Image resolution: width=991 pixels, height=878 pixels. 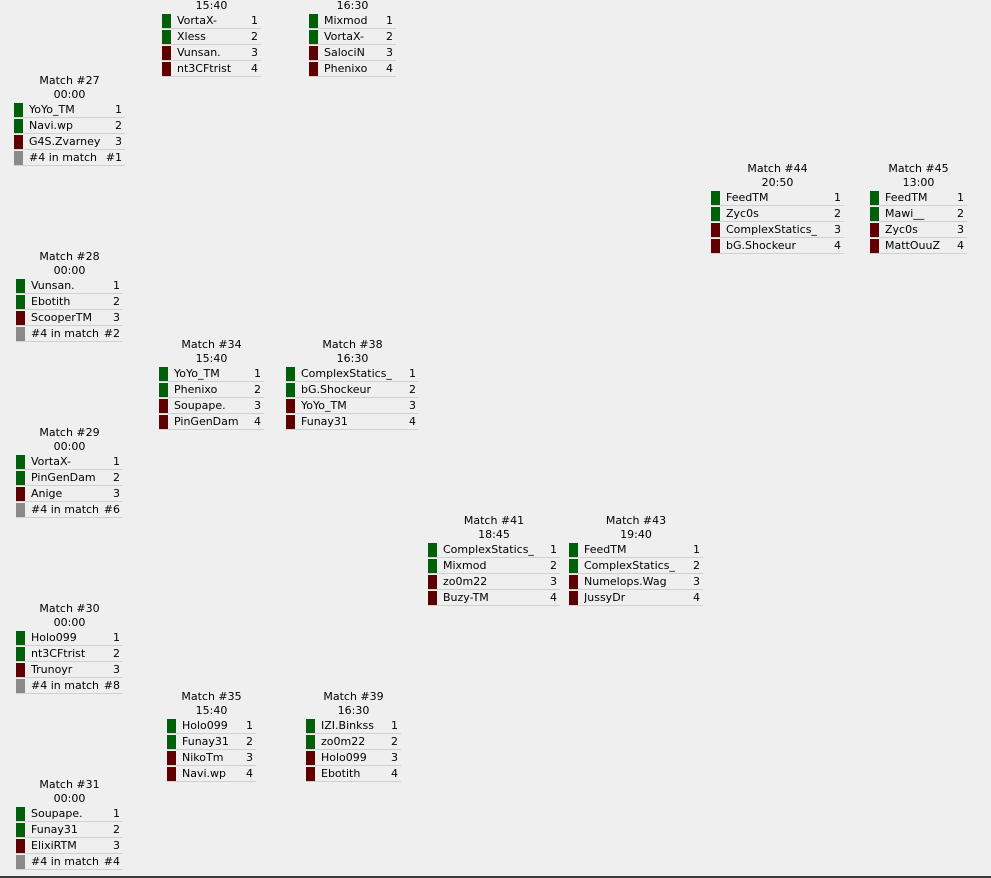 What do you see at coordinates (69, 334) in the screenshot?
I see `player-row: #4 in match #2` at bounding box center [69, 334].